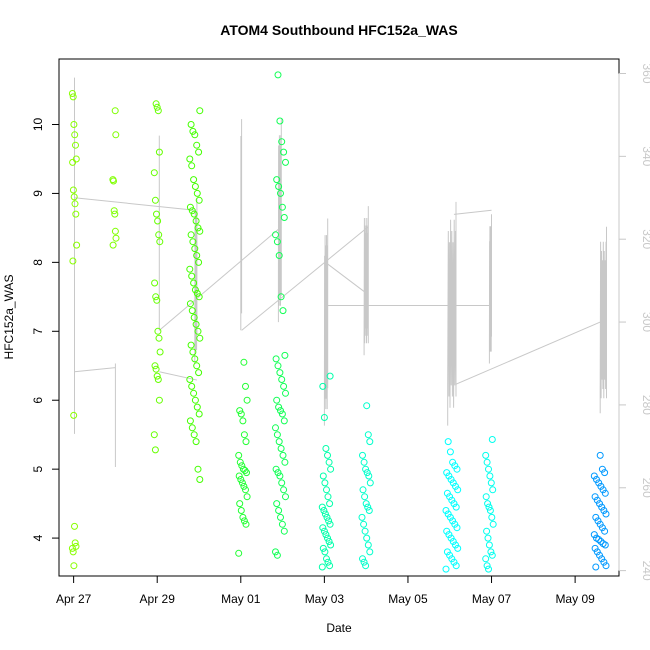 The height and width of the screenshot is (650, 650). What do you see at coordinates (38, 262) in the screenshot?
I see `y-tick-label: 8` at bounding box center [38, 262].